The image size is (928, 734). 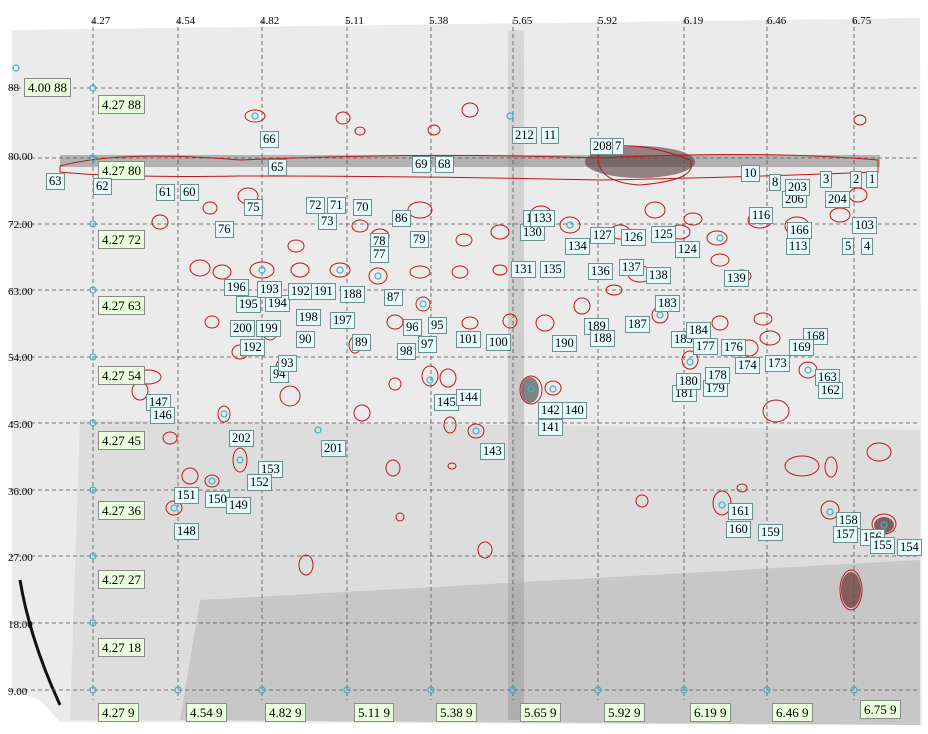 I want to click on reference-label: 4.27 18, so click(x=121, y=647).